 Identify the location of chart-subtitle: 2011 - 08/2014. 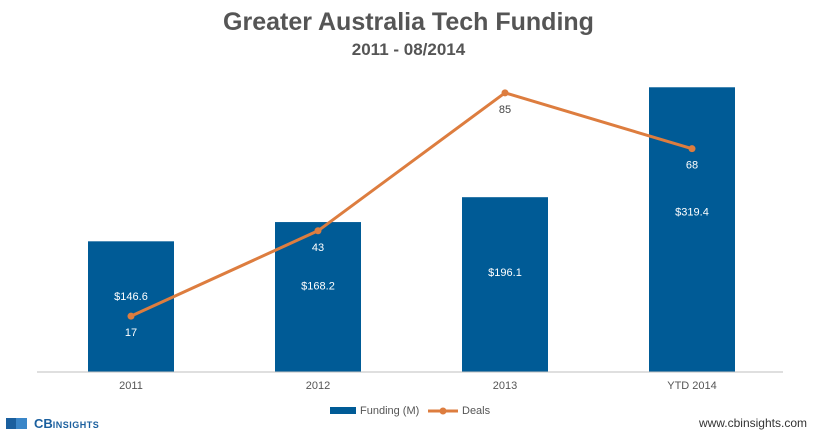
(408, 49).